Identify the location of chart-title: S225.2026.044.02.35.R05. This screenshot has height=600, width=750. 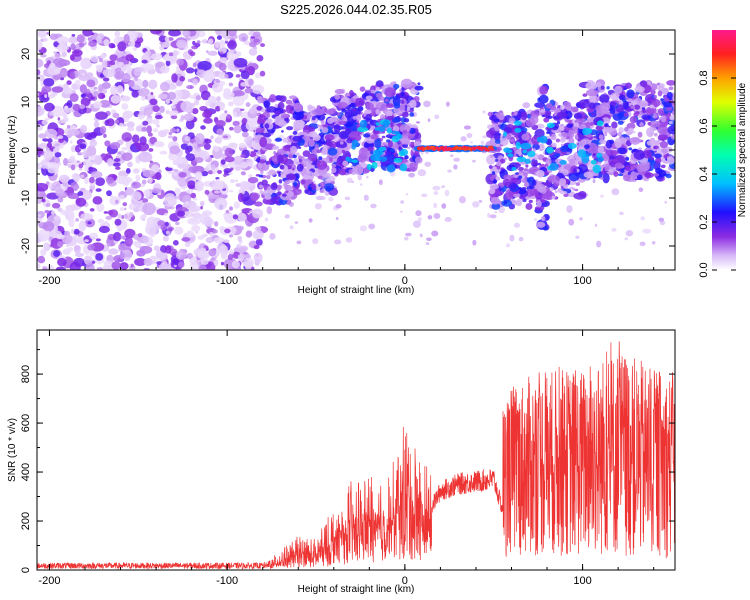
(356, 9).